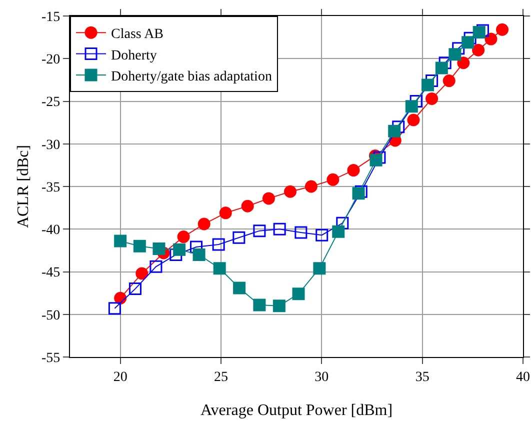  What do you see at coordinates (296, 410) in the screenshot?
I see `x-axis-title: Average Output Power [dBm]` at bounding box center [296, 410].